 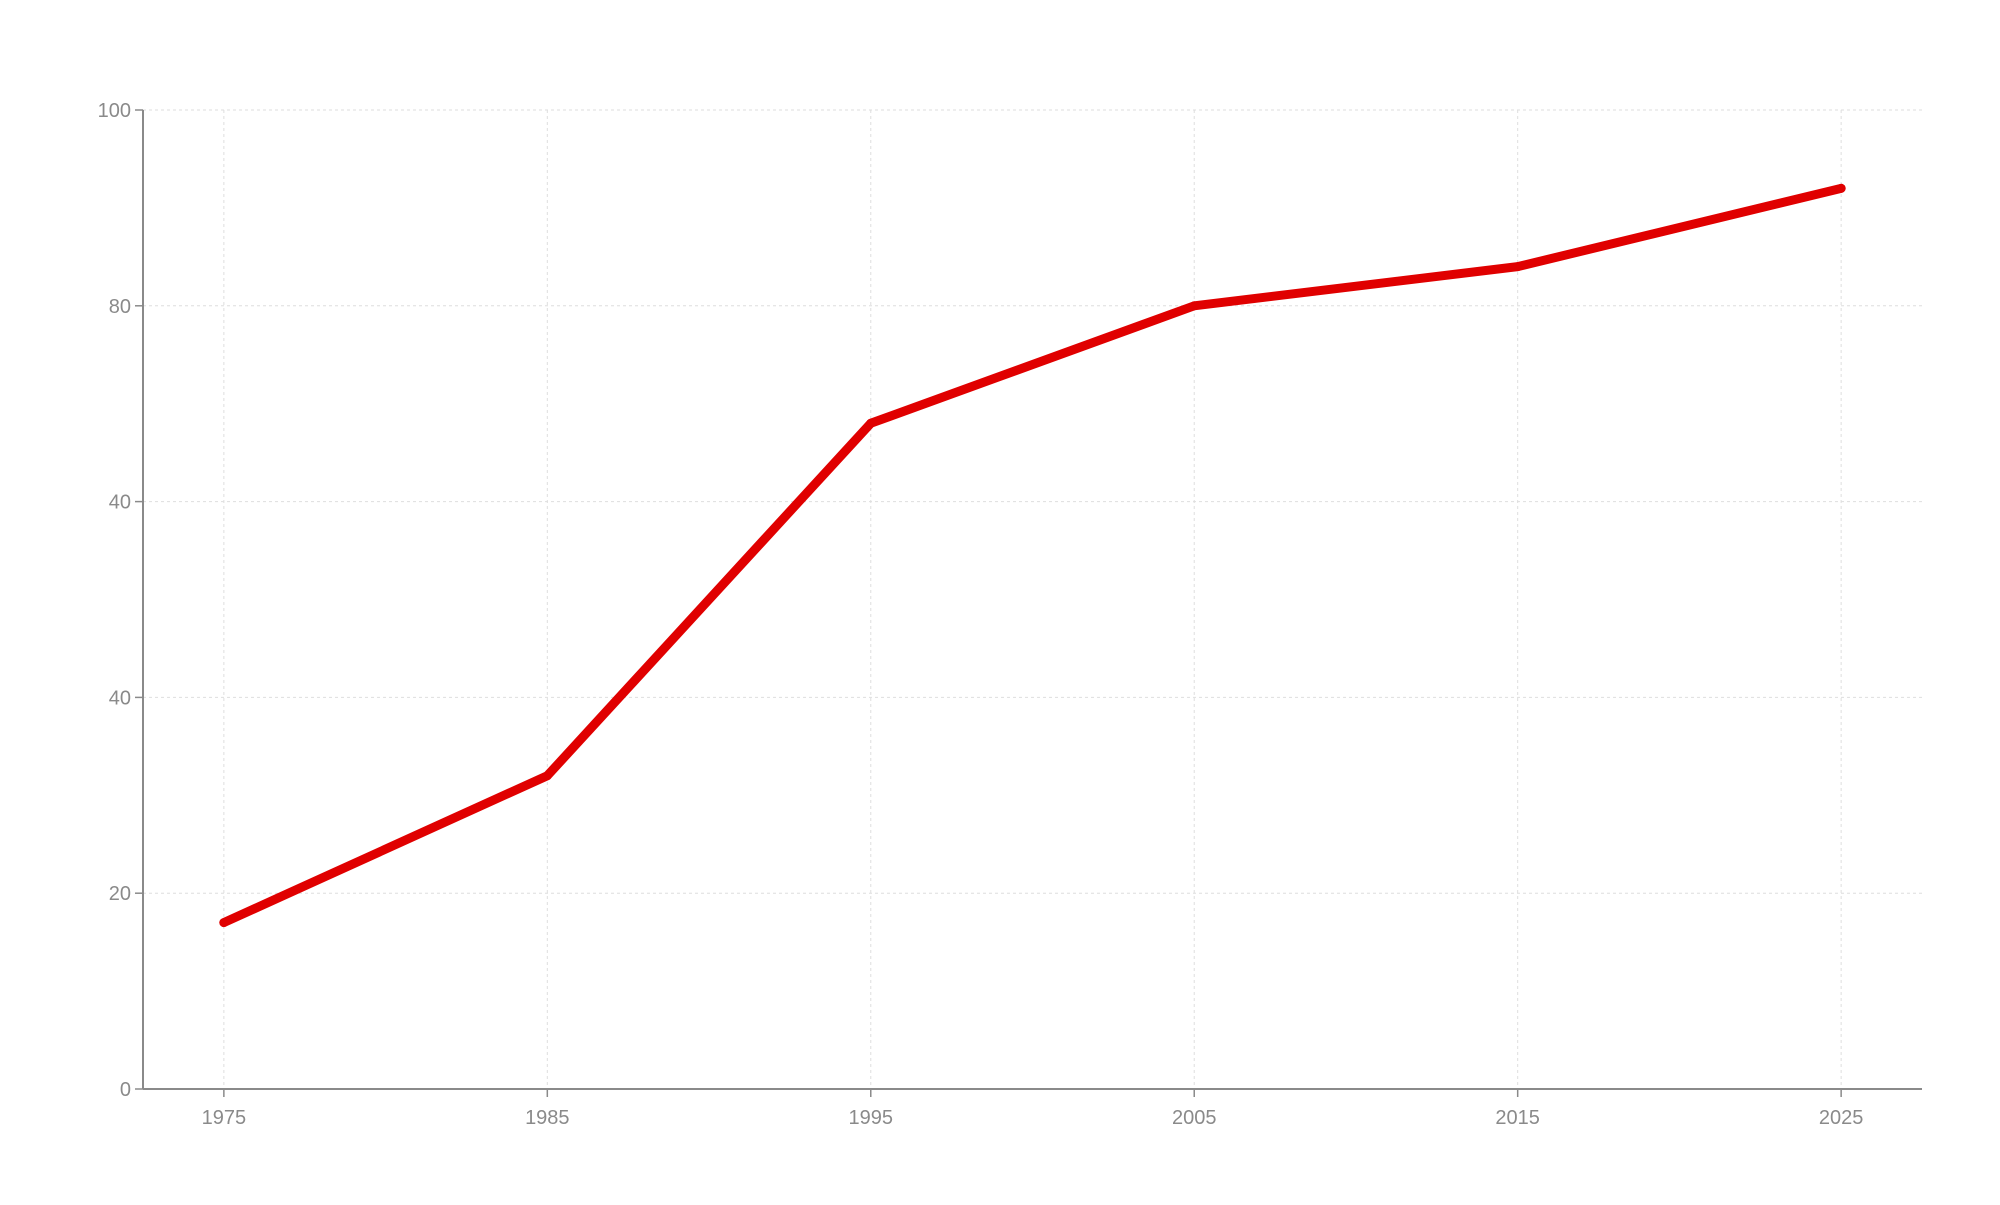 What do you see at coordinates (547, 1118) in the screenshot?
I see `x-tick-label: 1985` at bounding box center [547, 1118].